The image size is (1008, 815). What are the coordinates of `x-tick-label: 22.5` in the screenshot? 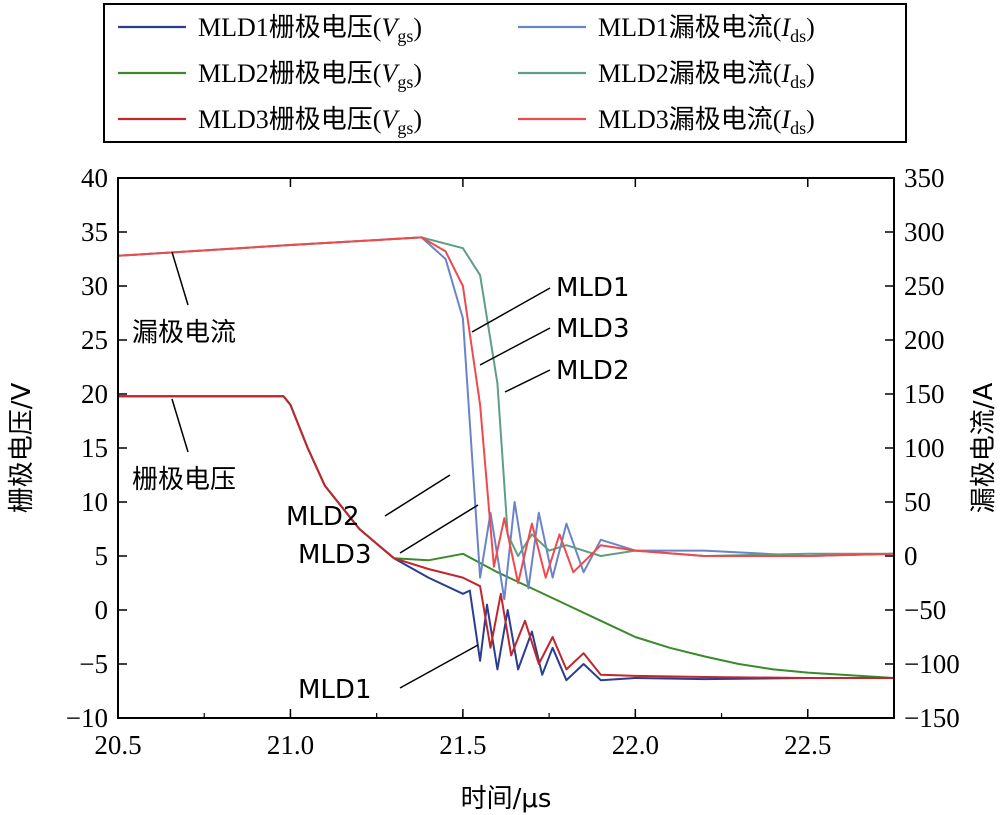 It's located at (807, 745).